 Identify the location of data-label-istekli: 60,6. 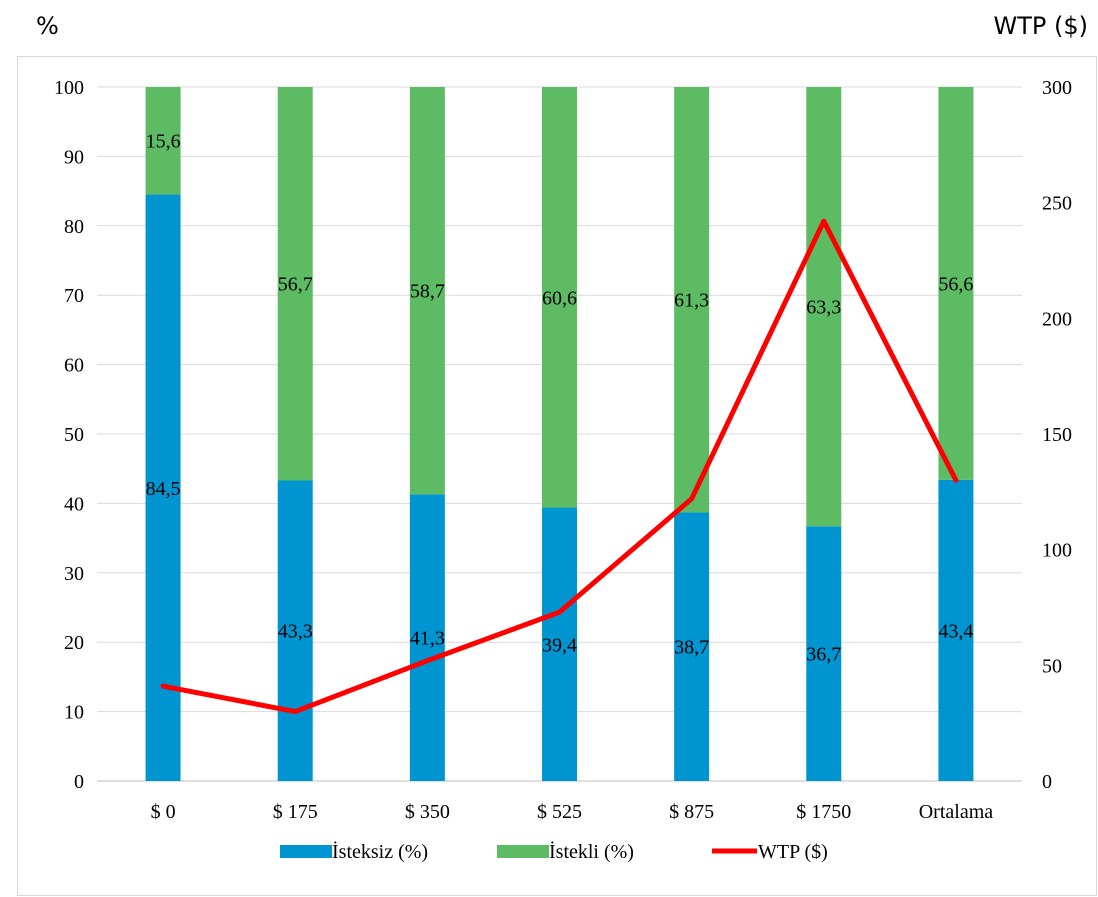
(559, 298).